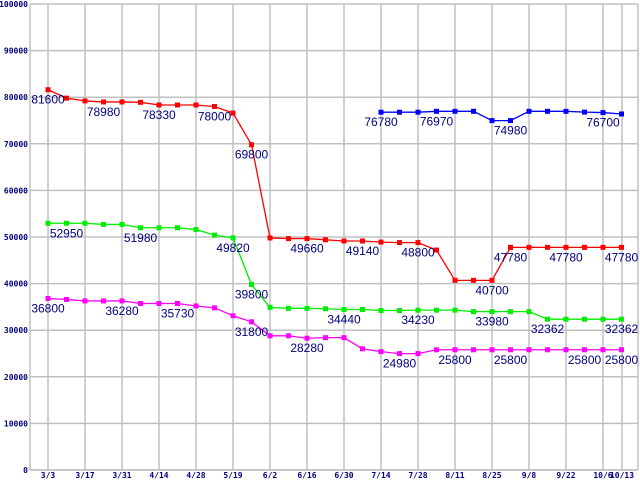 This screenshot has width=640, height=480. I want to click on series-line-magenta, so click(334, 326).